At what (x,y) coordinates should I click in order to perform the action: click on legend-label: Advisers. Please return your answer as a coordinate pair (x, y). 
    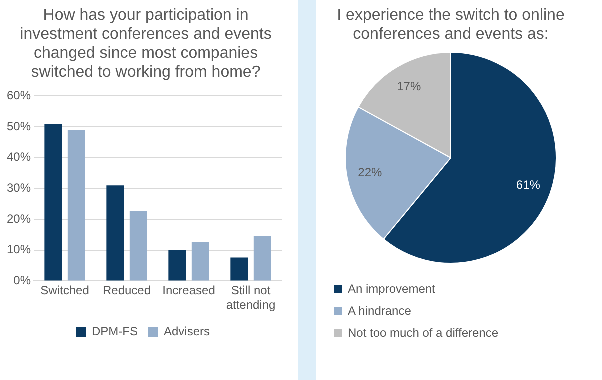
    Looking at the image, I should click on (187, 331).